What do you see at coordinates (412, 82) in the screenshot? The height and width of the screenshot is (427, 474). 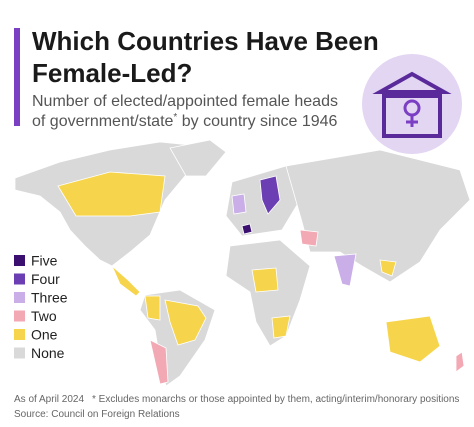 I see `icon-roof` at bounding box center [412, 82].